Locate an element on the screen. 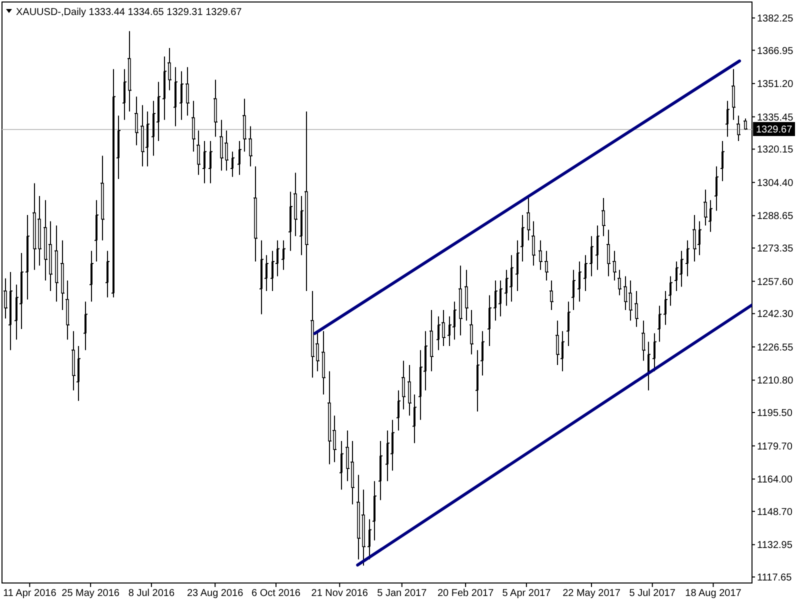  x-tick-label: 21 Nov 2016 is located at coordinates (339, 593).